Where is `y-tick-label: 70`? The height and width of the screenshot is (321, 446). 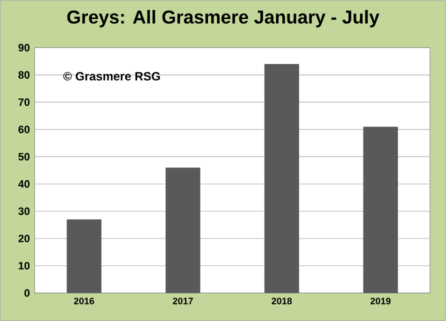 y-tick-label: 70 is located at coordinates (24, 102).